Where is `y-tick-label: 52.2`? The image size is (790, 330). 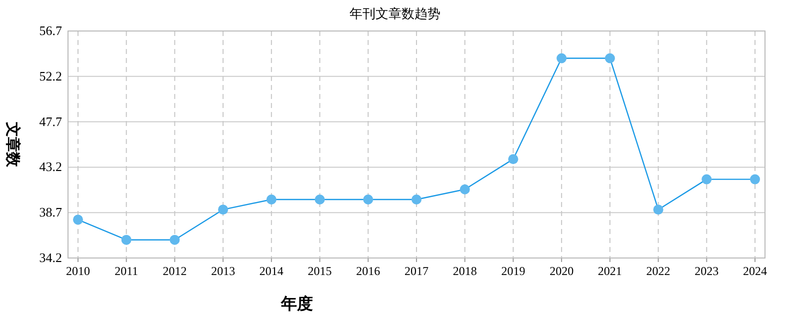
y-tick-label: 52.2 is located at coordinates (50, 76).